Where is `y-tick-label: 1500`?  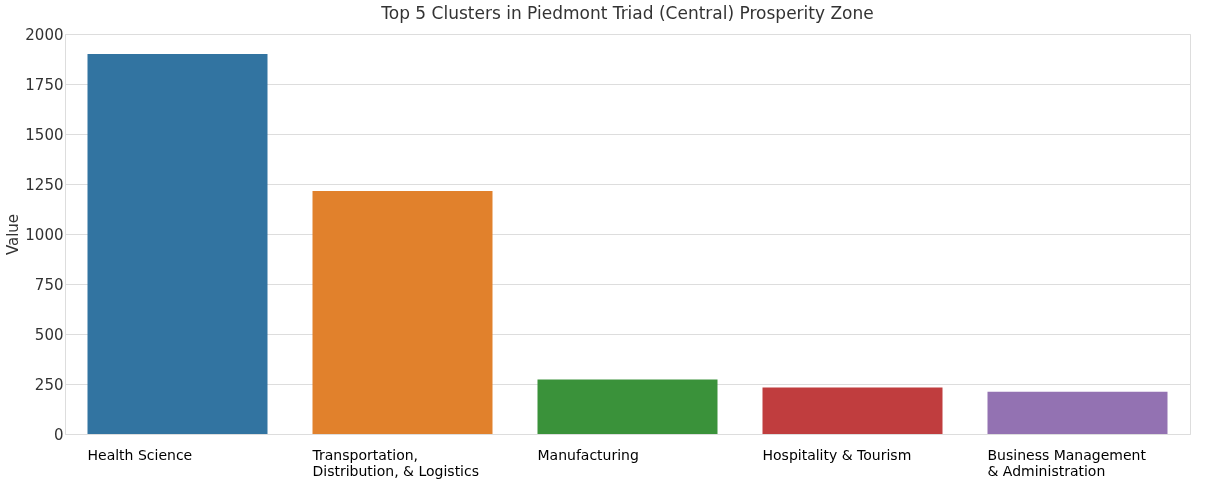
y-tick-label: 1500 is located at coordinates (44, 134).